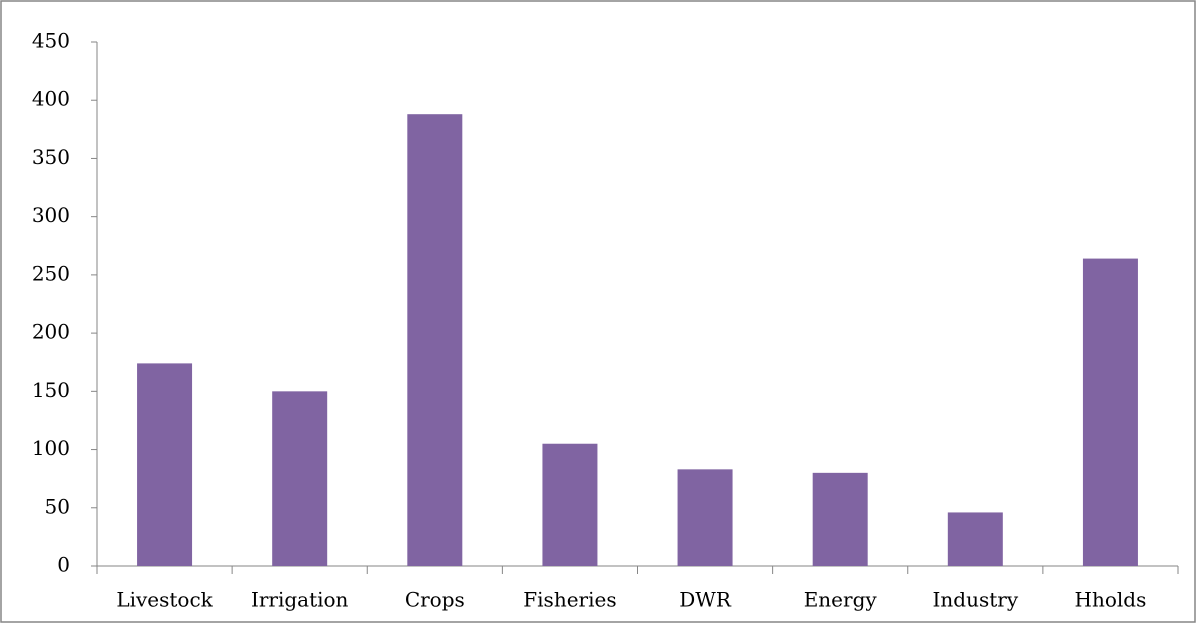 Image resolution: width=1197 pixels, height=623 pixels. Describe the element at coordinates (435, 600) in the screenshot. I see `x-tick-label: Crops` at that location.